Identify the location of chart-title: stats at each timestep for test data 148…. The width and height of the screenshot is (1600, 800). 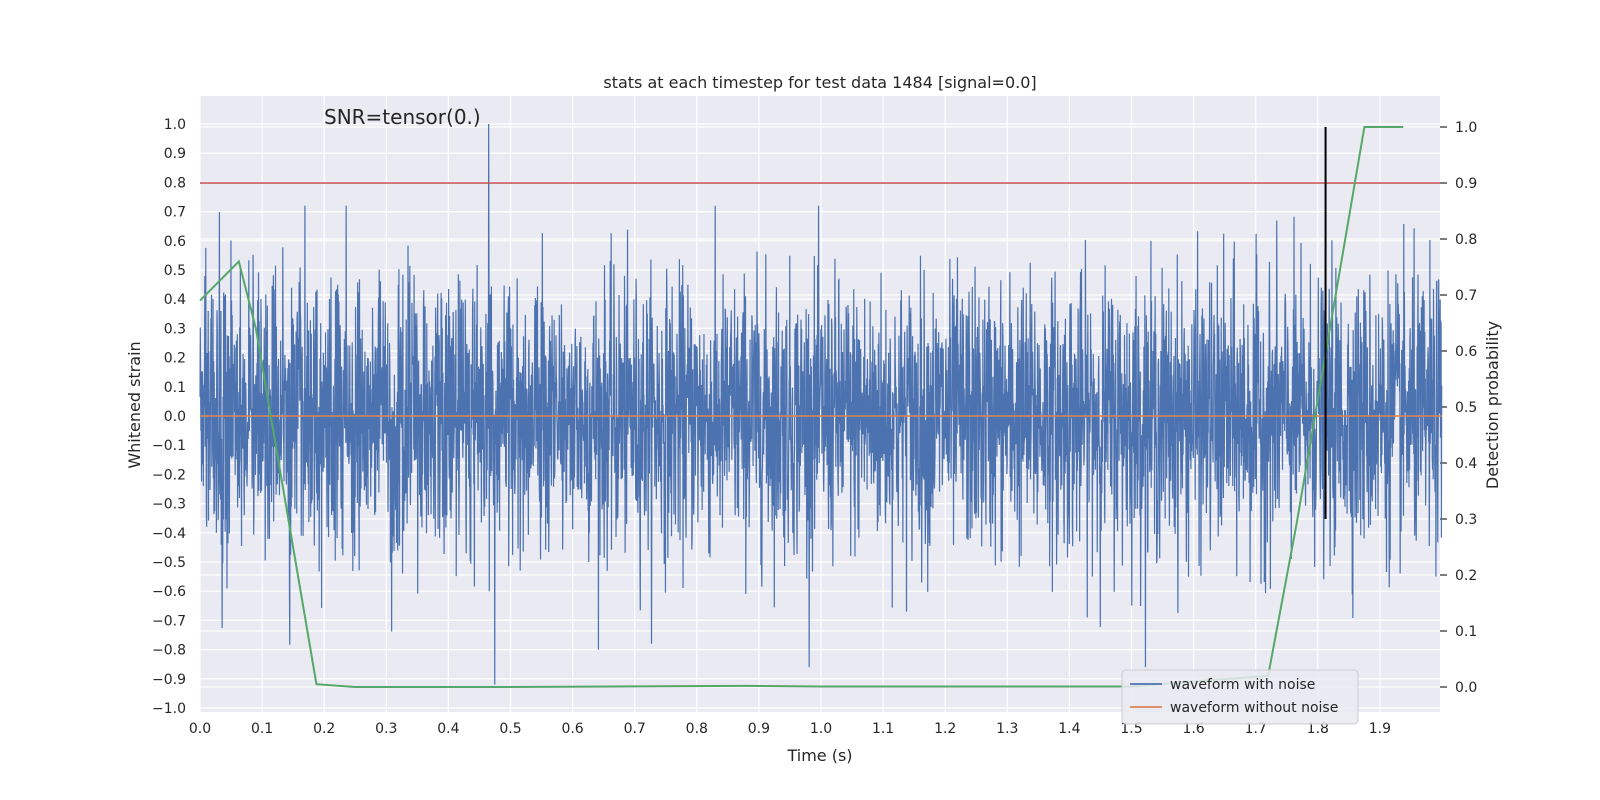
(819, 82).